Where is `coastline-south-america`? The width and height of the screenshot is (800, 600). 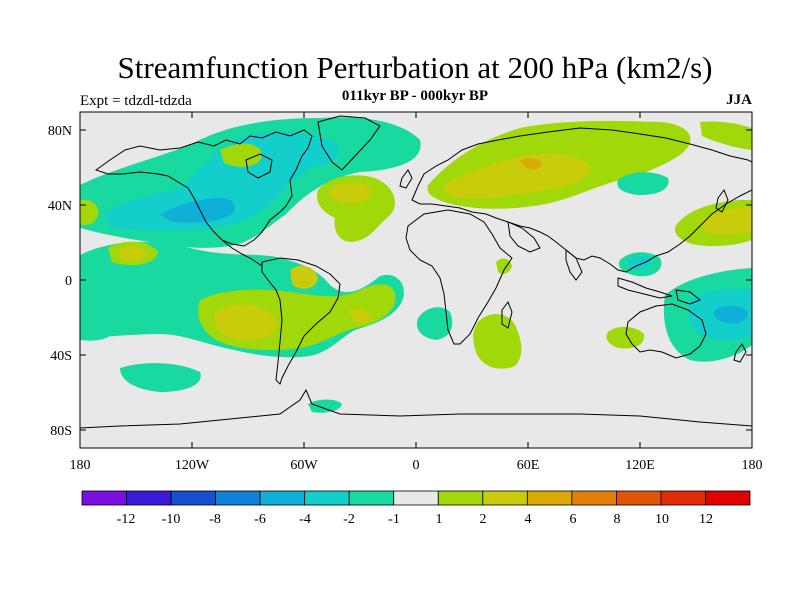
coastline-south-america is located at coordinates (301, 321).